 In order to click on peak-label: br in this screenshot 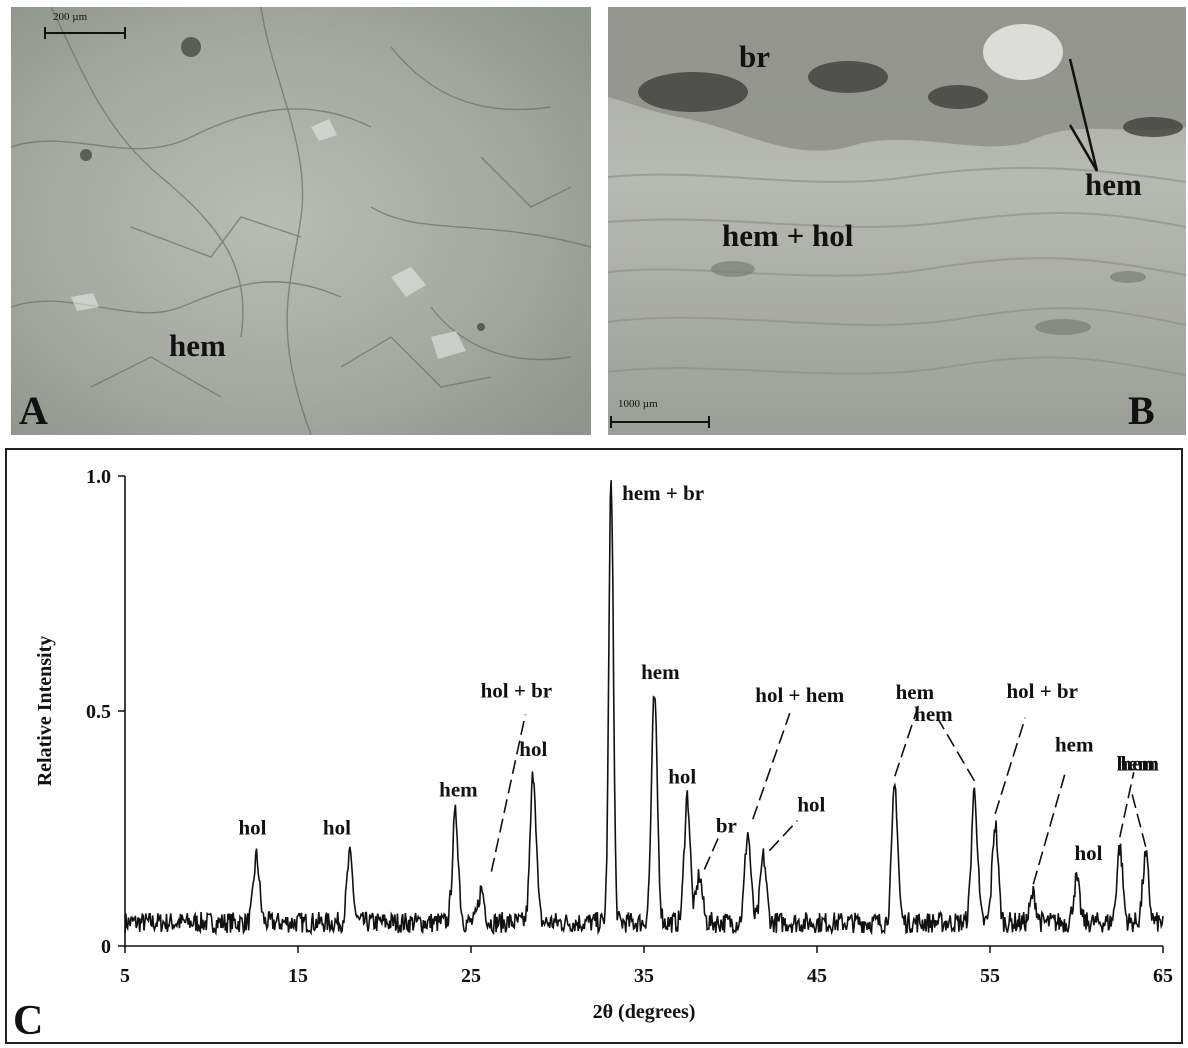, I will do `click(726, 826)`.